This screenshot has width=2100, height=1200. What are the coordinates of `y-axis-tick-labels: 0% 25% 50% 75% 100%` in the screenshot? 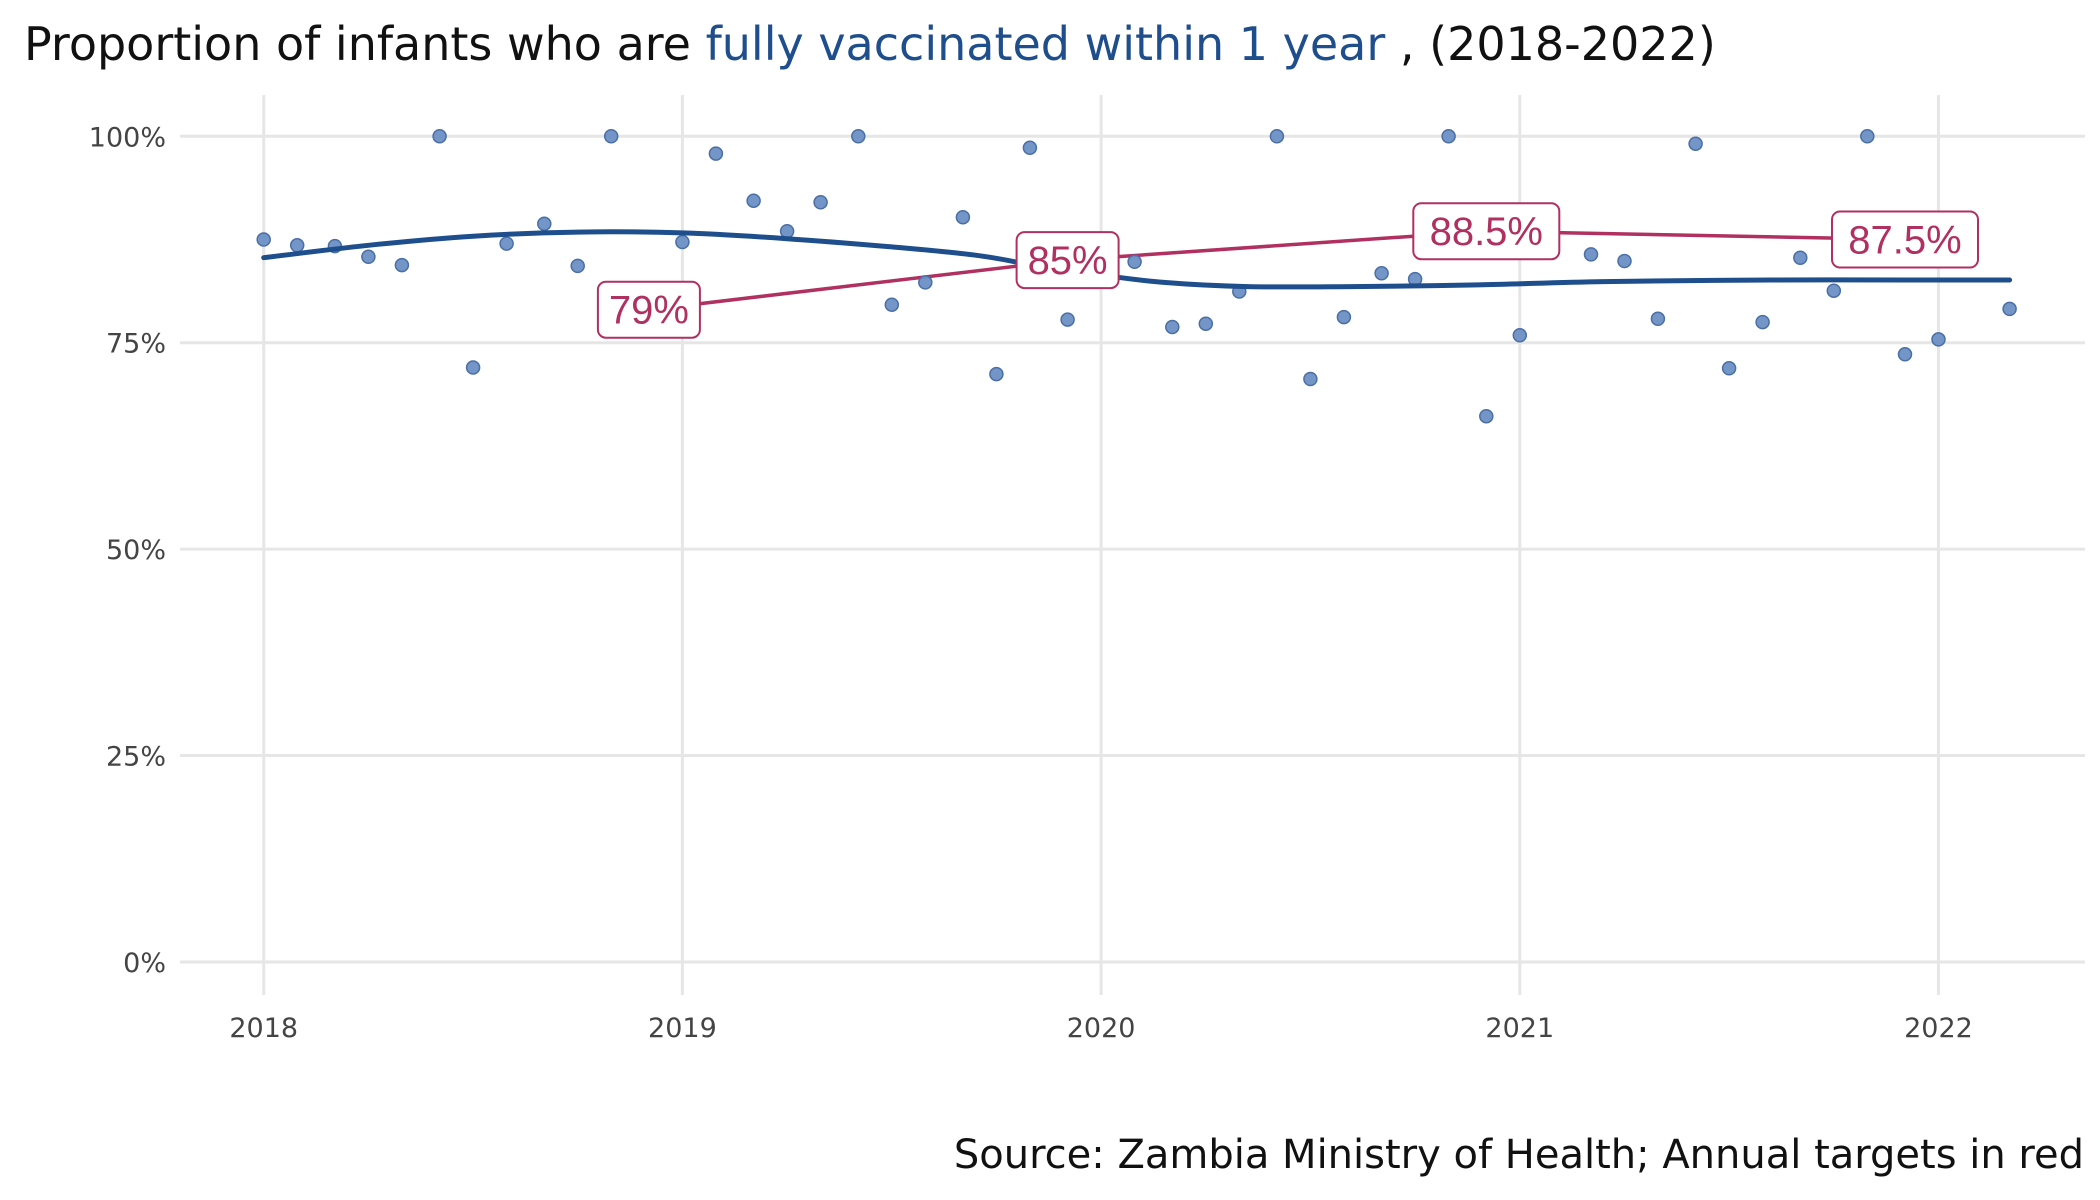 It's located at (127, 550).